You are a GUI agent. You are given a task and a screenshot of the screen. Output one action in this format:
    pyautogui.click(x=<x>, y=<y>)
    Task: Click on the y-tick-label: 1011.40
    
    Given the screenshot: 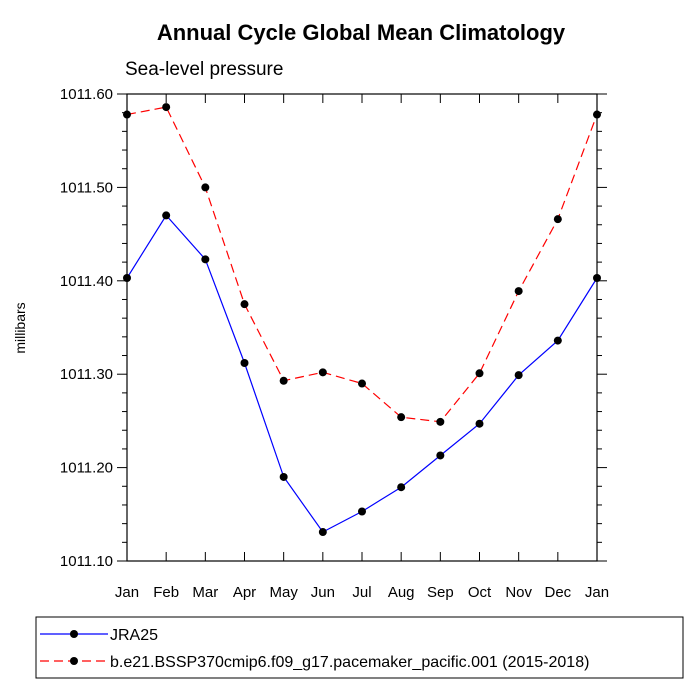 What is the action you would take?
    pyautogui.click(x=86, y=281)
    